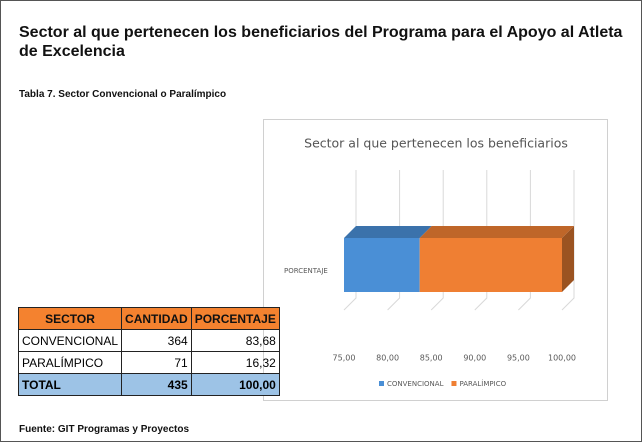 The height and width of the screenshot is (442, 642). Describe the element at coordinates (518, 358) in the screenshot. I see `x-tick-label: 95,00` at that location.